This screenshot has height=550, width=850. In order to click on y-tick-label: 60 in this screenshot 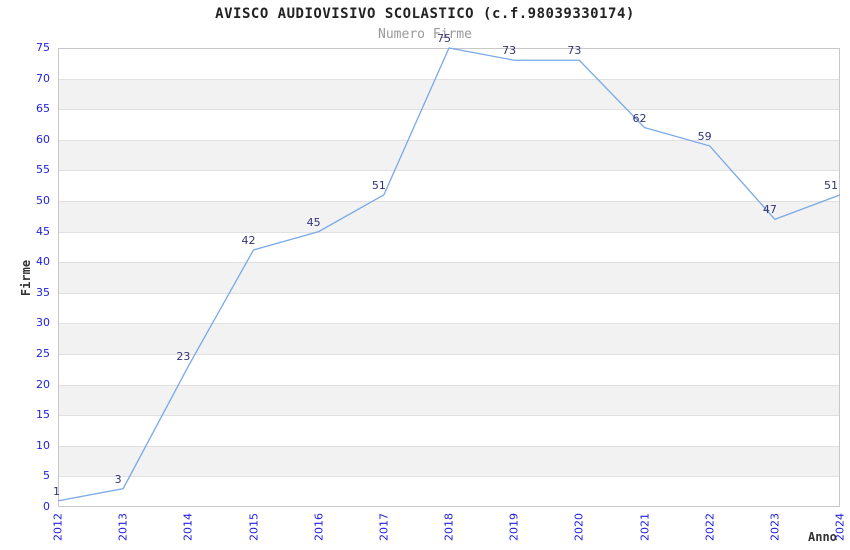, I will do `click(43, 139)`.